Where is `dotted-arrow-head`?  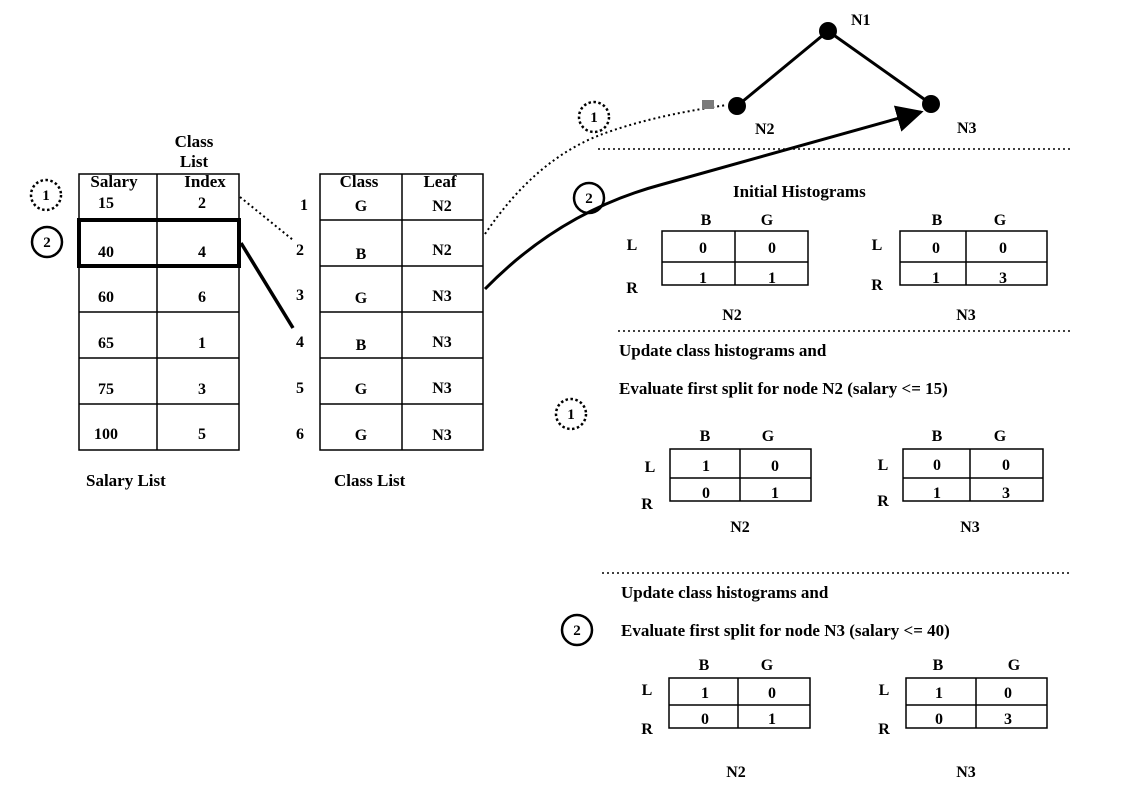 dotted-arrow-head is located at coordinates (708, 104).